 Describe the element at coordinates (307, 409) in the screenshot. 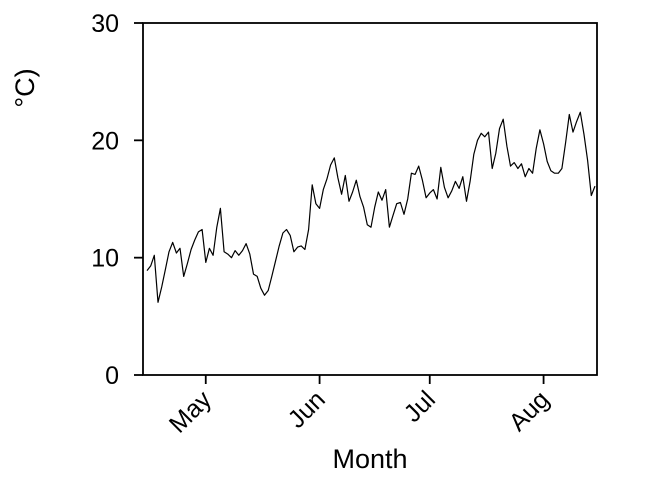

I see `x-tick-label-jun: Jun` at that location.